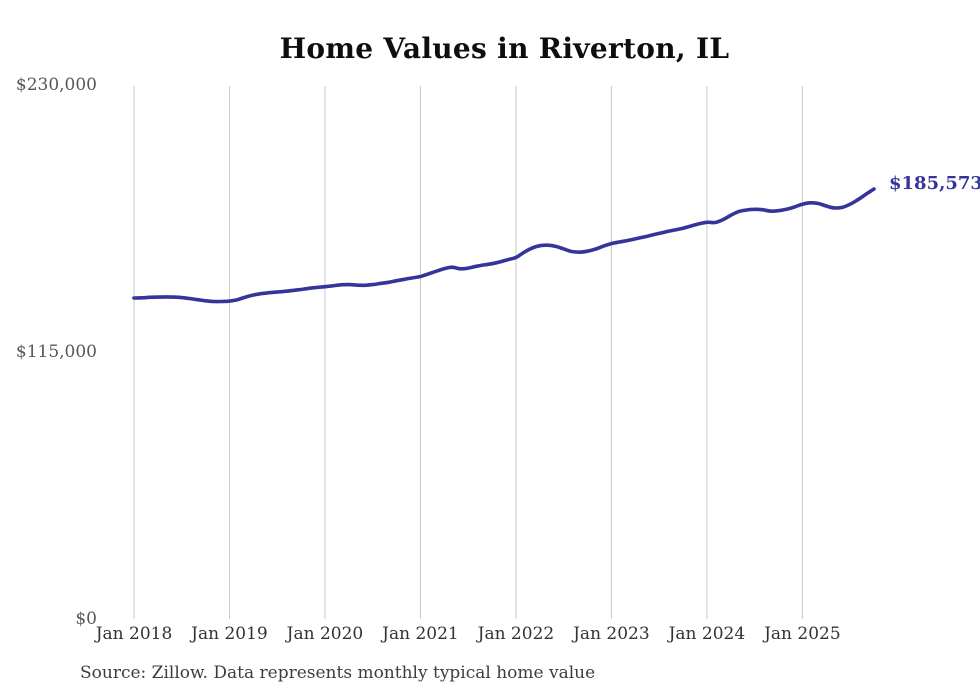  I want to click on home-value-line, so click(504, 245).